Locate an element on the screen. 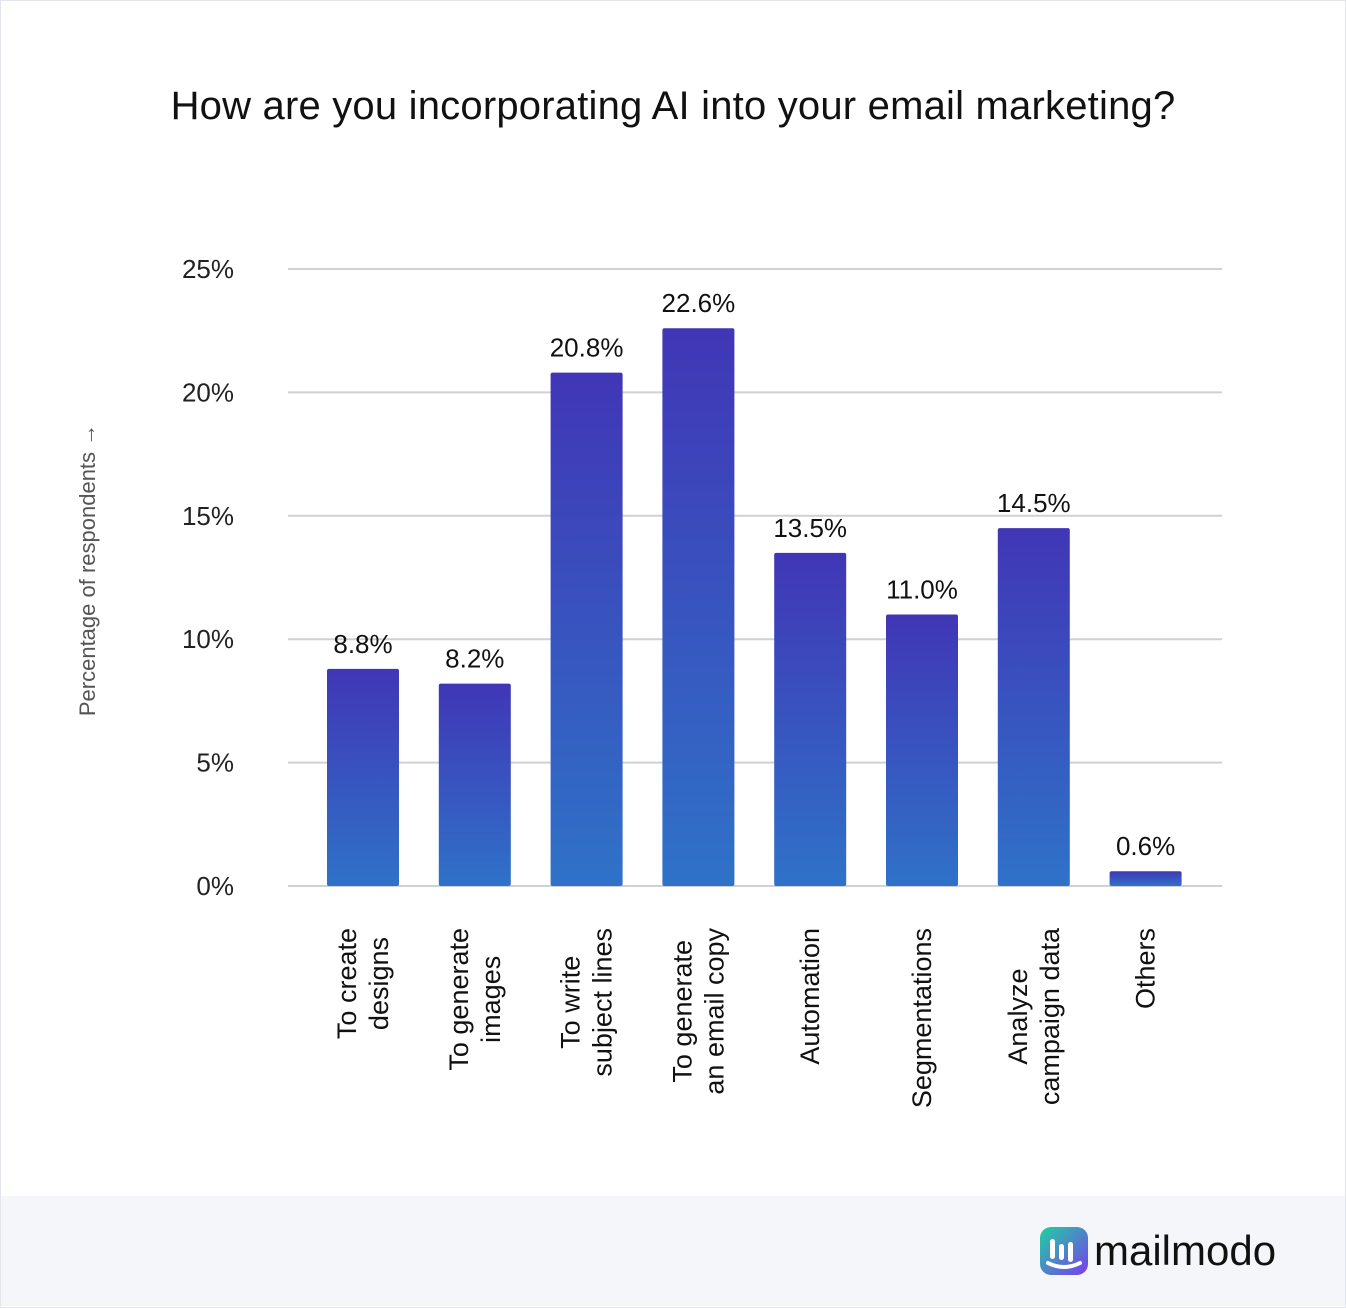 This screenshot has width=1346, height=1308. mailmodo-logo-icon is located at coordinates (1064, 1251).